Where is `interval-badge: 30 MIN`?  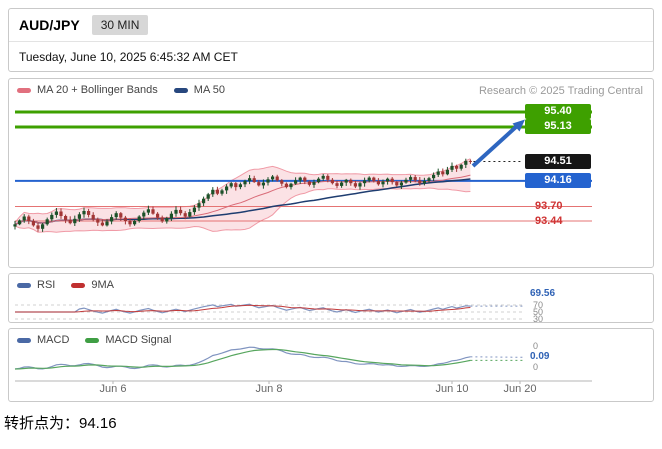 interval-badge: 30 MIN is located at coordinates (120, 25).